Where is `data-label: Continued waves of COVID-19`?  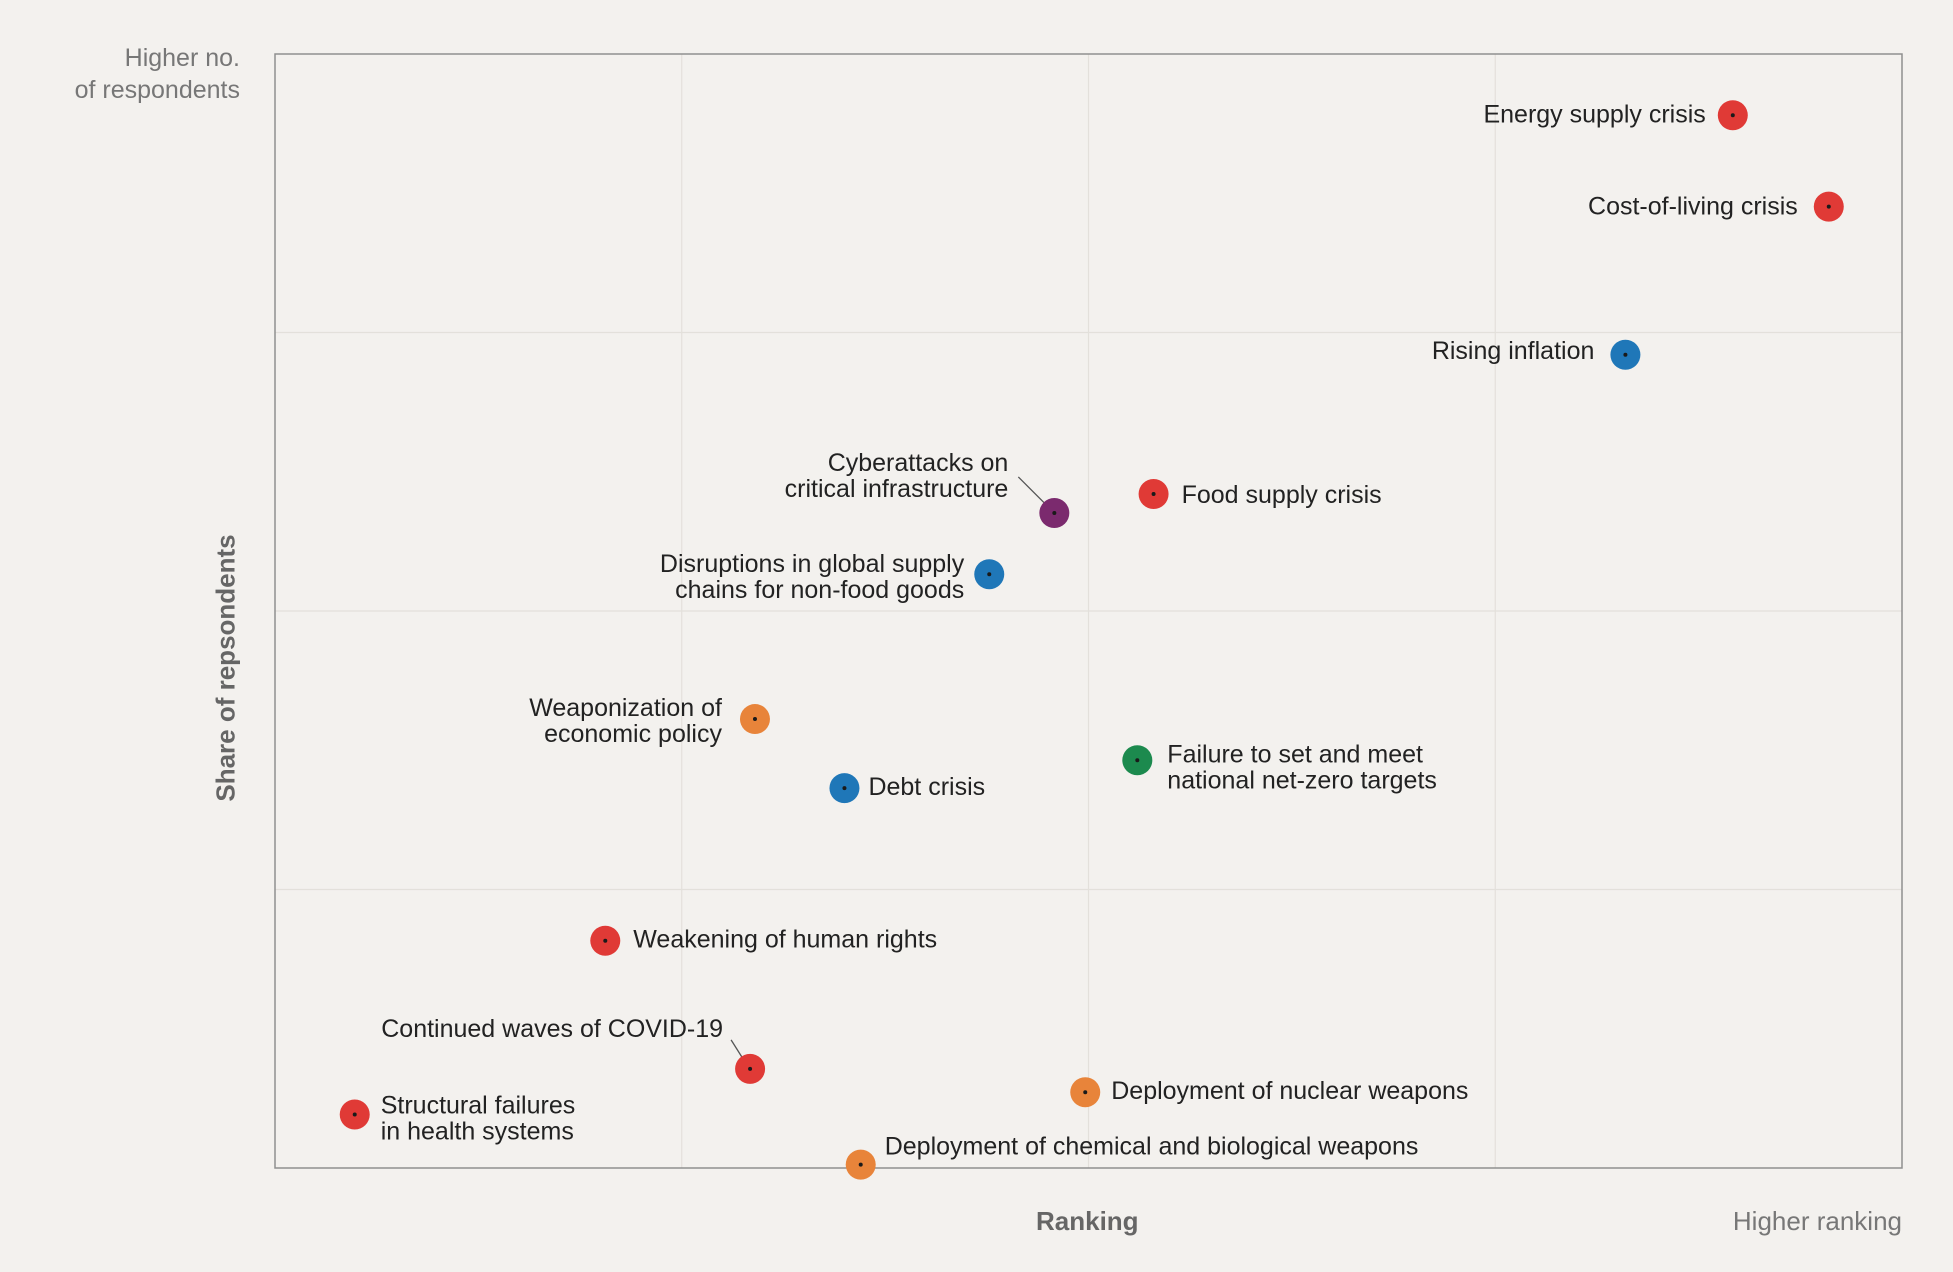 data-label: Continued waves of COVID-19 is located at coordinates (552, 1028).